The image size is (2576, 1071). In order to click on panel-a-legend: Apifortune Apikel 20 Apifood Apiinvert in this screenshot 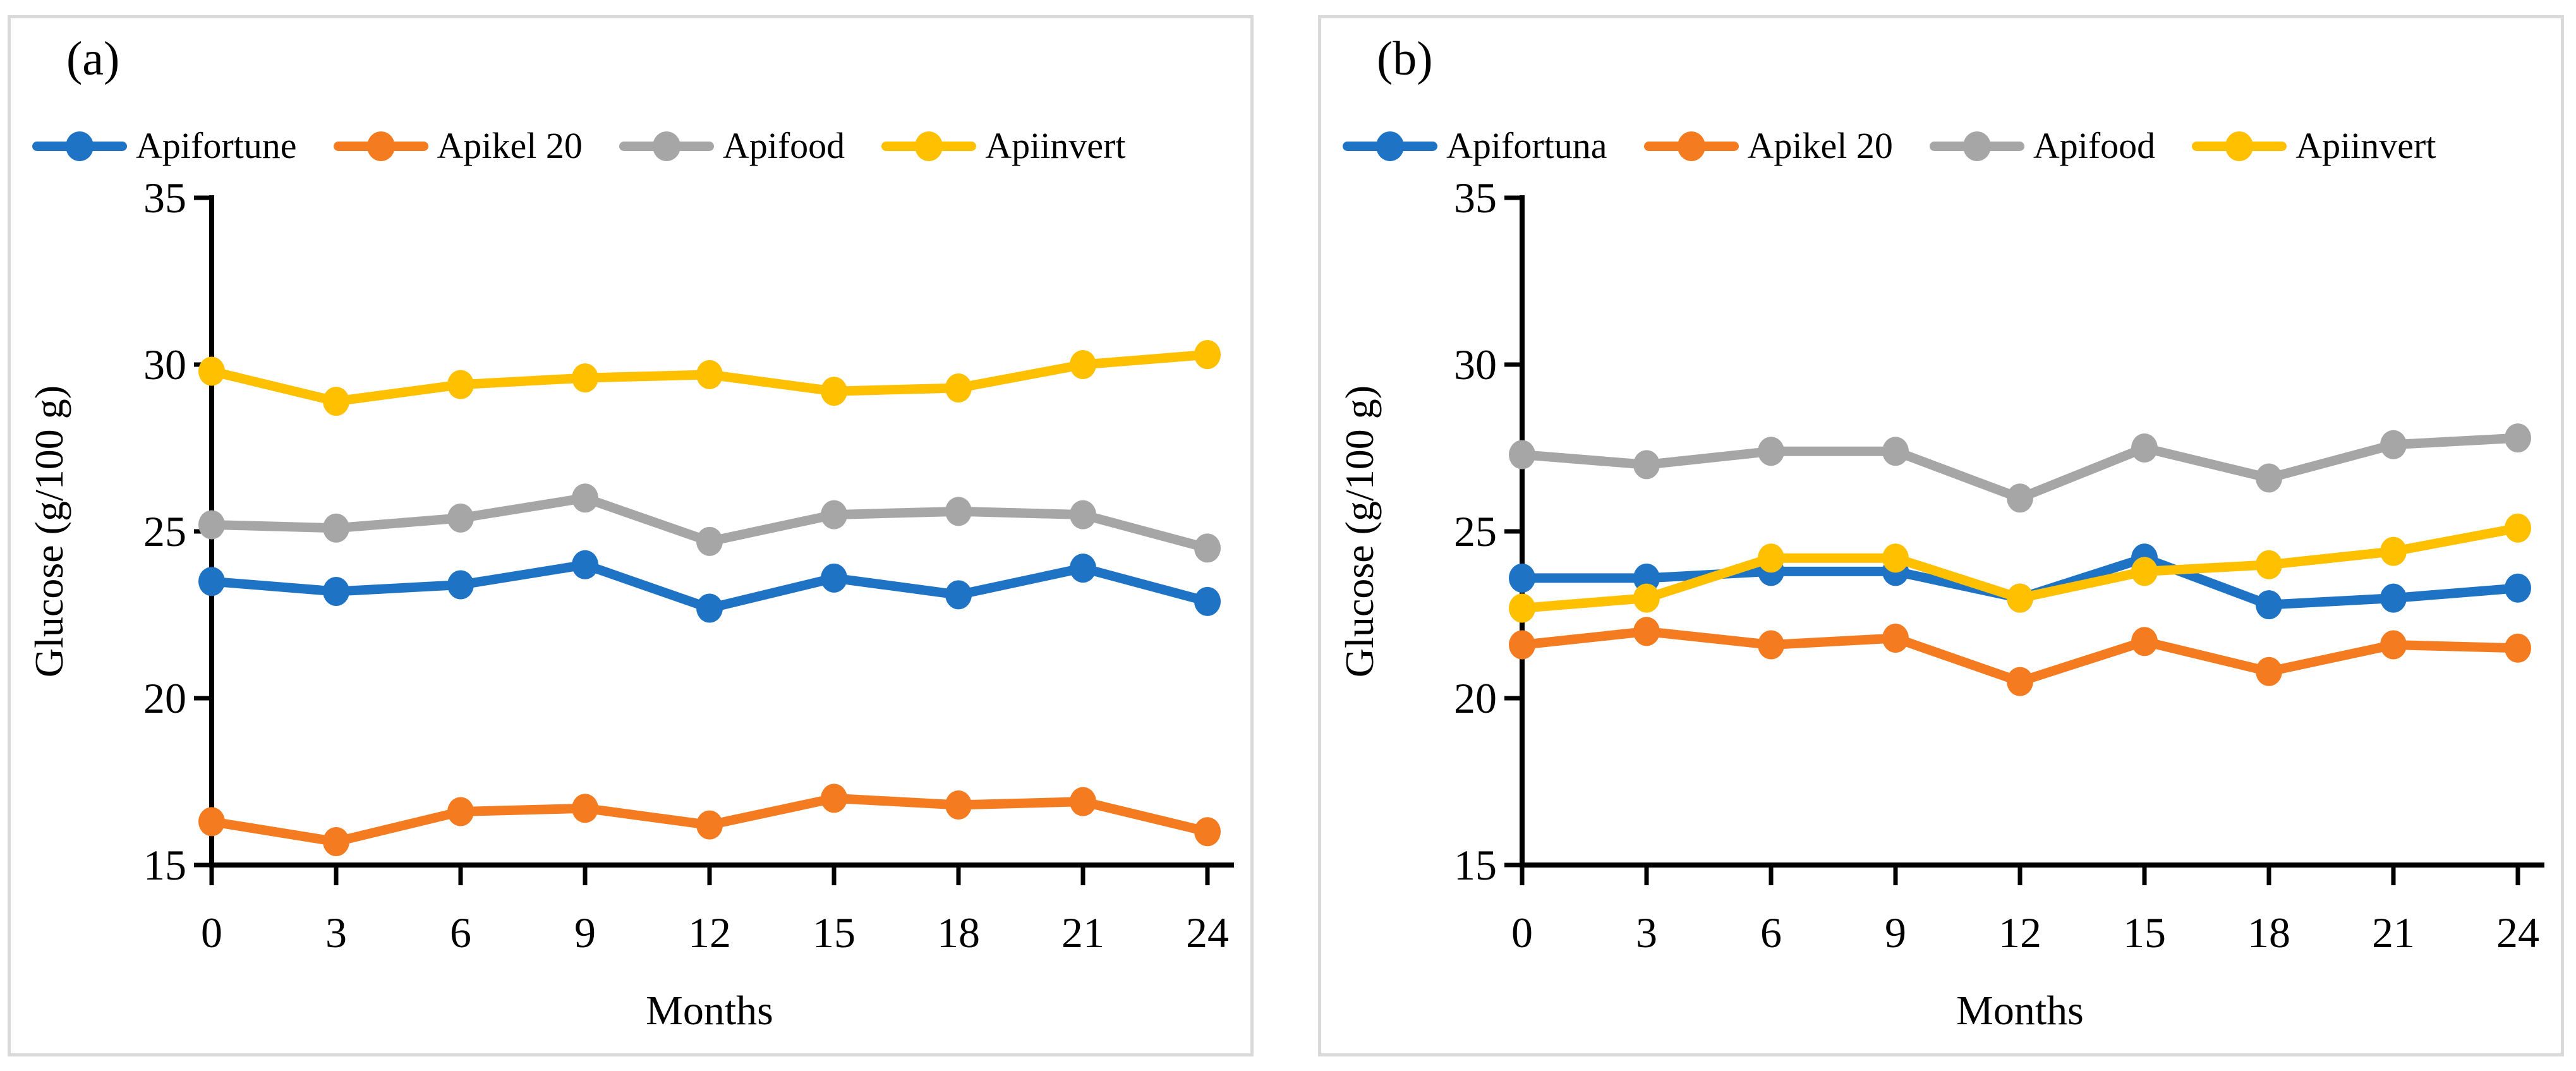, I will do `click(578, 145)`.